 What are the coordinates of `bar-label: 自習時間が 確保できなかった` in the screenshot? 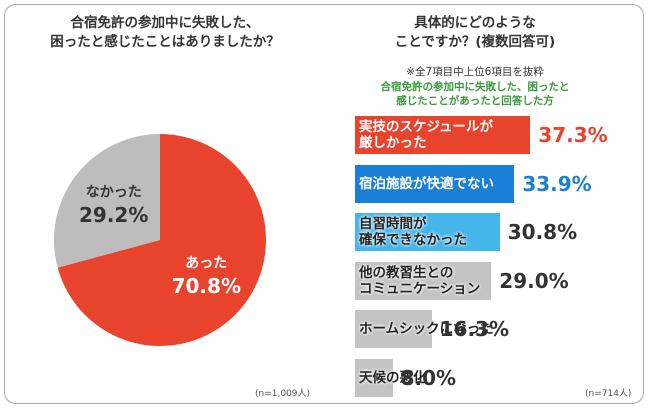 It's located at (413, 232).